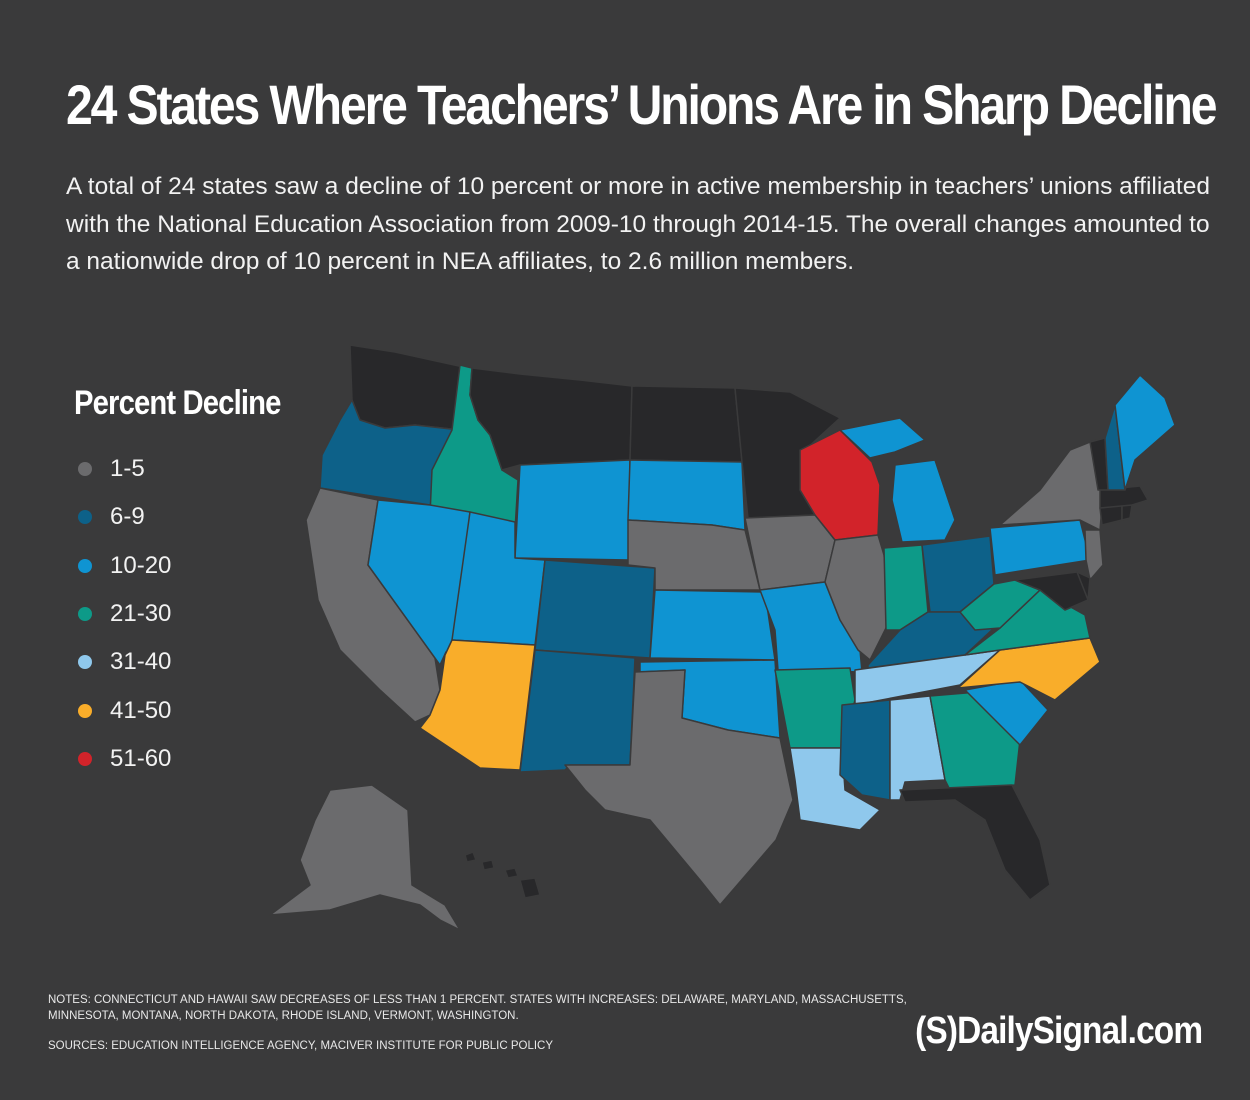 This screenshot has width=1250, height=1100. Describe the element at coordinates (686, 424) in the screenshot. I see `state-ND` at that location.